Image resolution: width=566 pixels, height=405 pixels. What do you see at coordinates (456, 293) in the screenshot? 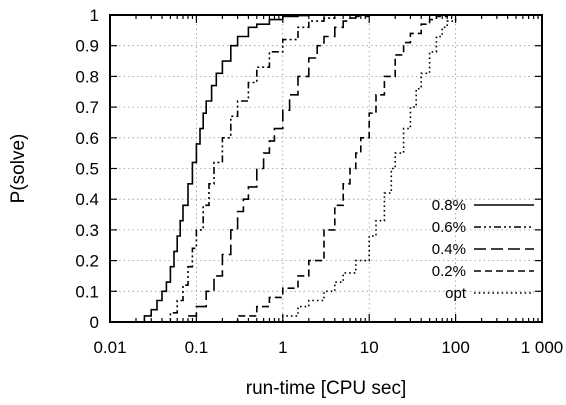
I see `legend-label: opt` at bounding box center [456, 293].